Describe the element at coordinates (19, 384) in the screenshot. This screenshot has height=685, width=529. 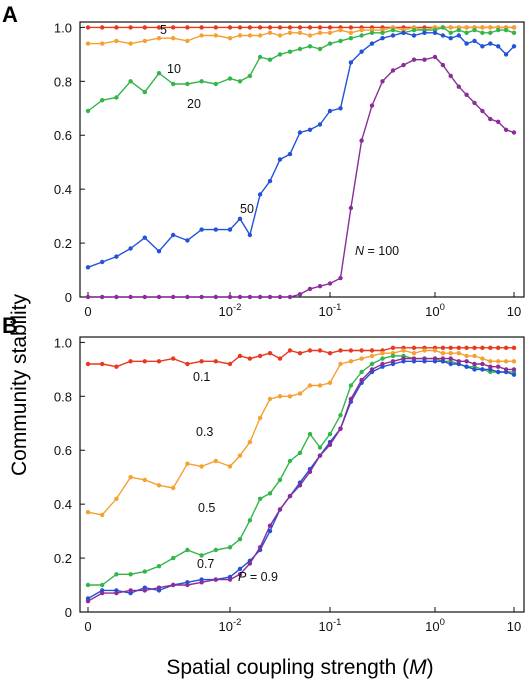
I see `y-axis-title: Community stability` at that location.